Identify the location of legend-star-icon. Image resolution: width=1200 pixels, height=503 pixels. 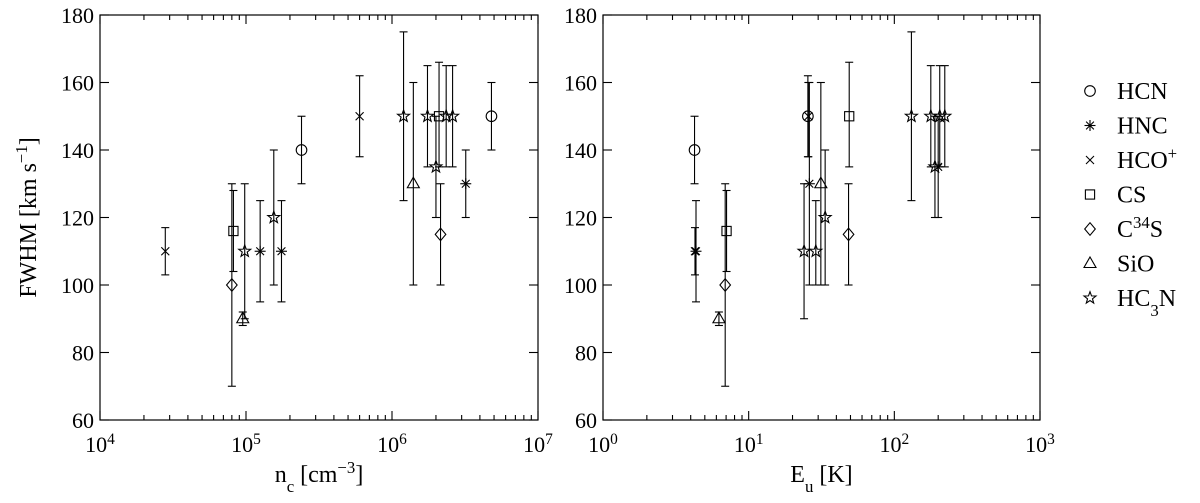
(1090, 297).